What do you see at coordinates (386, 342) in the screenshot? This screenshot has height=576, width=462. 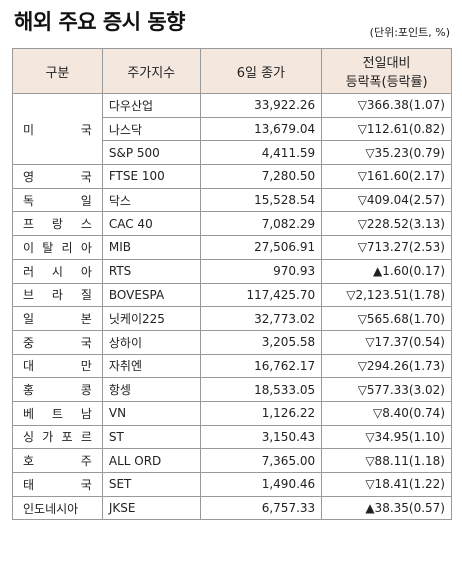 I see `change-value: ▽17.37(0.54)` at bounding box center [386, 342].